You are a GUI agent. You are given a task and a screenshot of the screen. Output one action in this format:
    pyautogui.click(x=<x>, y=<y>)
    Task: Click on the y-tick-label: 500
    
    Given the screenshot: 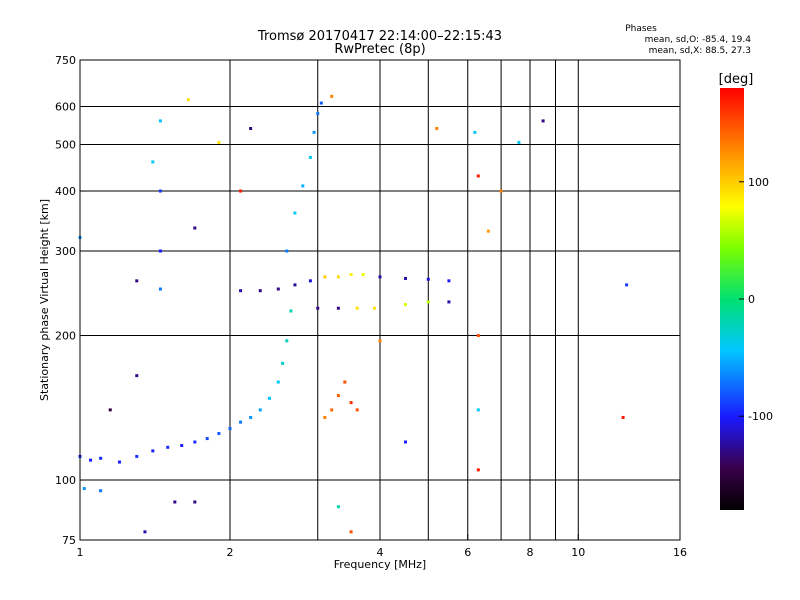 What is the action you would take?
    pyautogui.click(x=65, y=145)
    